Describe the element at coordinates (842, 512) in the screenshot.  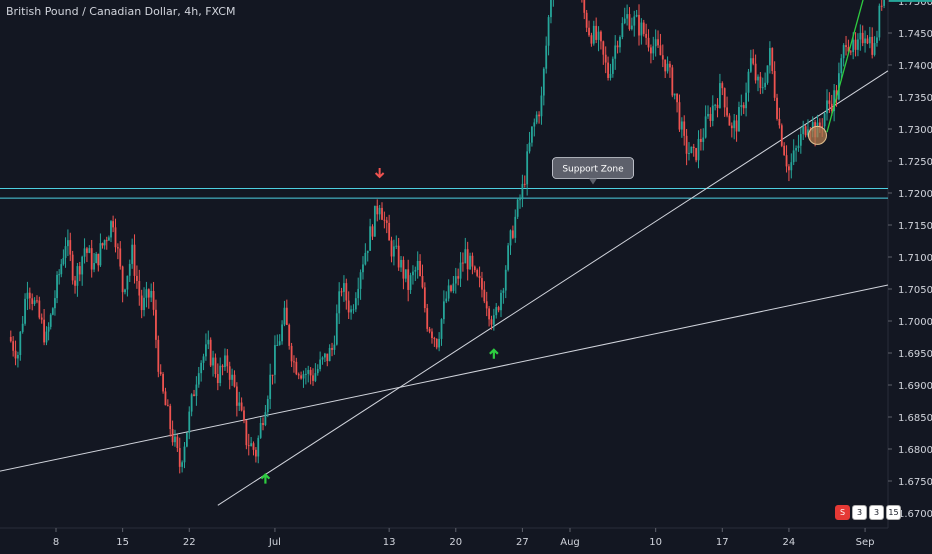
I see `event-badge: S` at that location.